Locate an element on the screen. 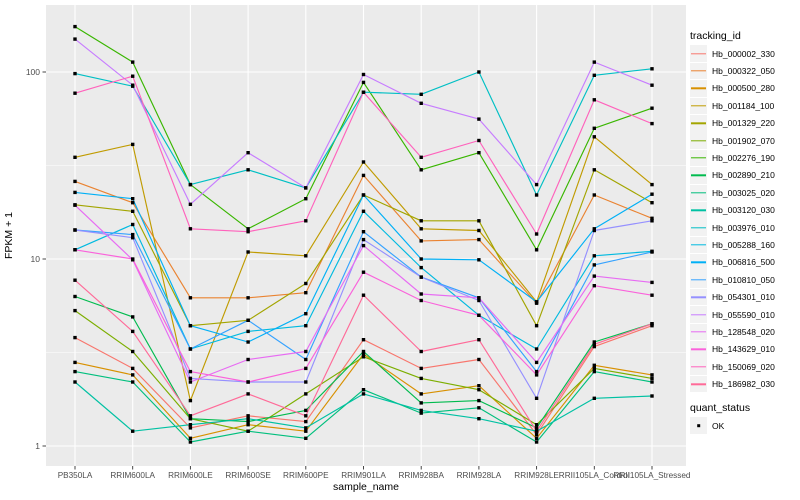 The image size is (800, 500). legend-item-label: Hb_150069_020 is located at coordinates (743, 366).